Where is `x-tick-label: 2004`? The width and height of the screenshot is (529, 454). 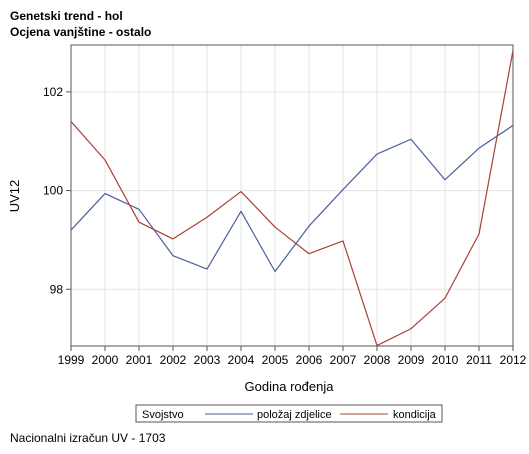
x-tick-label: 2004 is located at coordinates (241, 360).